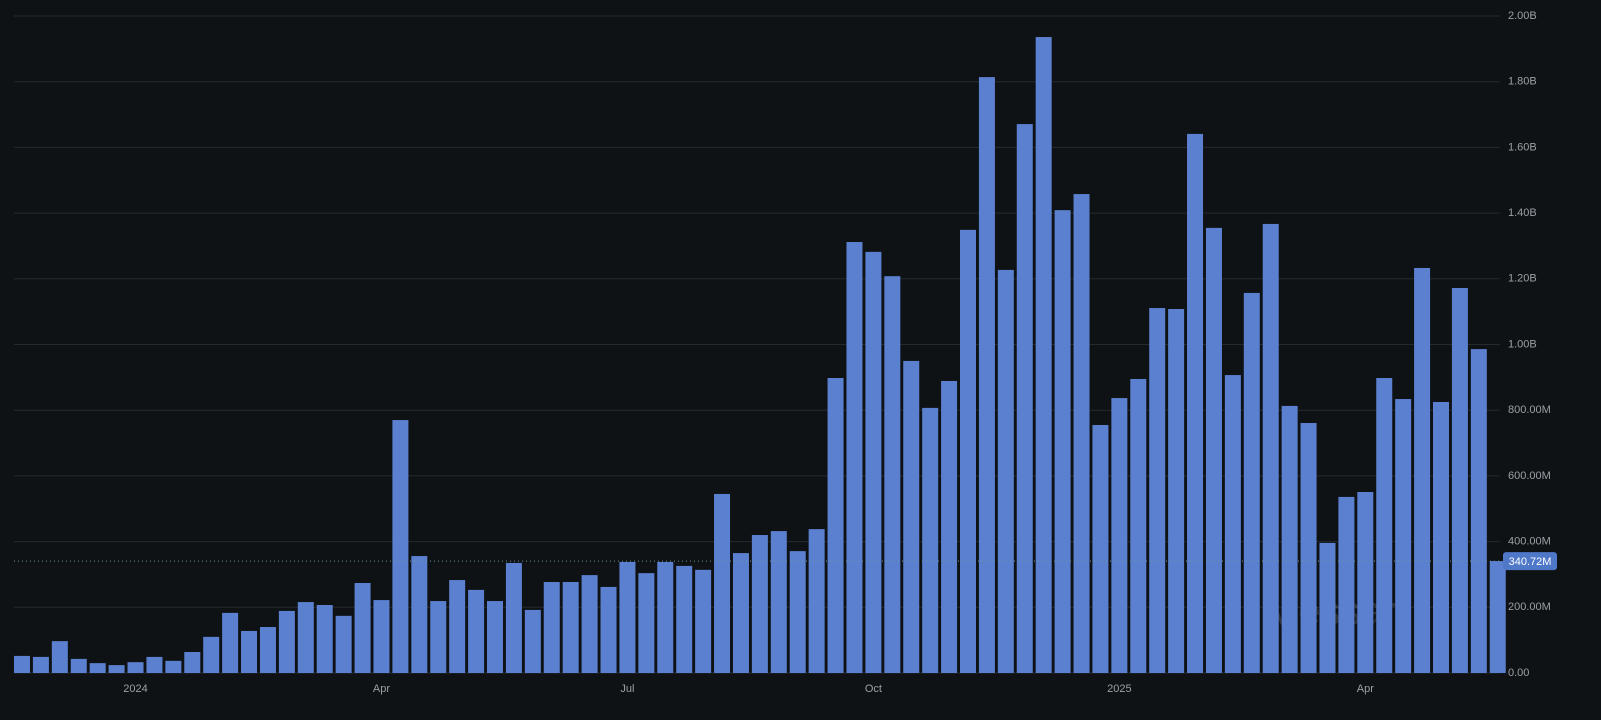  I want to click on y-tick-label: 1.60B, so click(1522, 147).